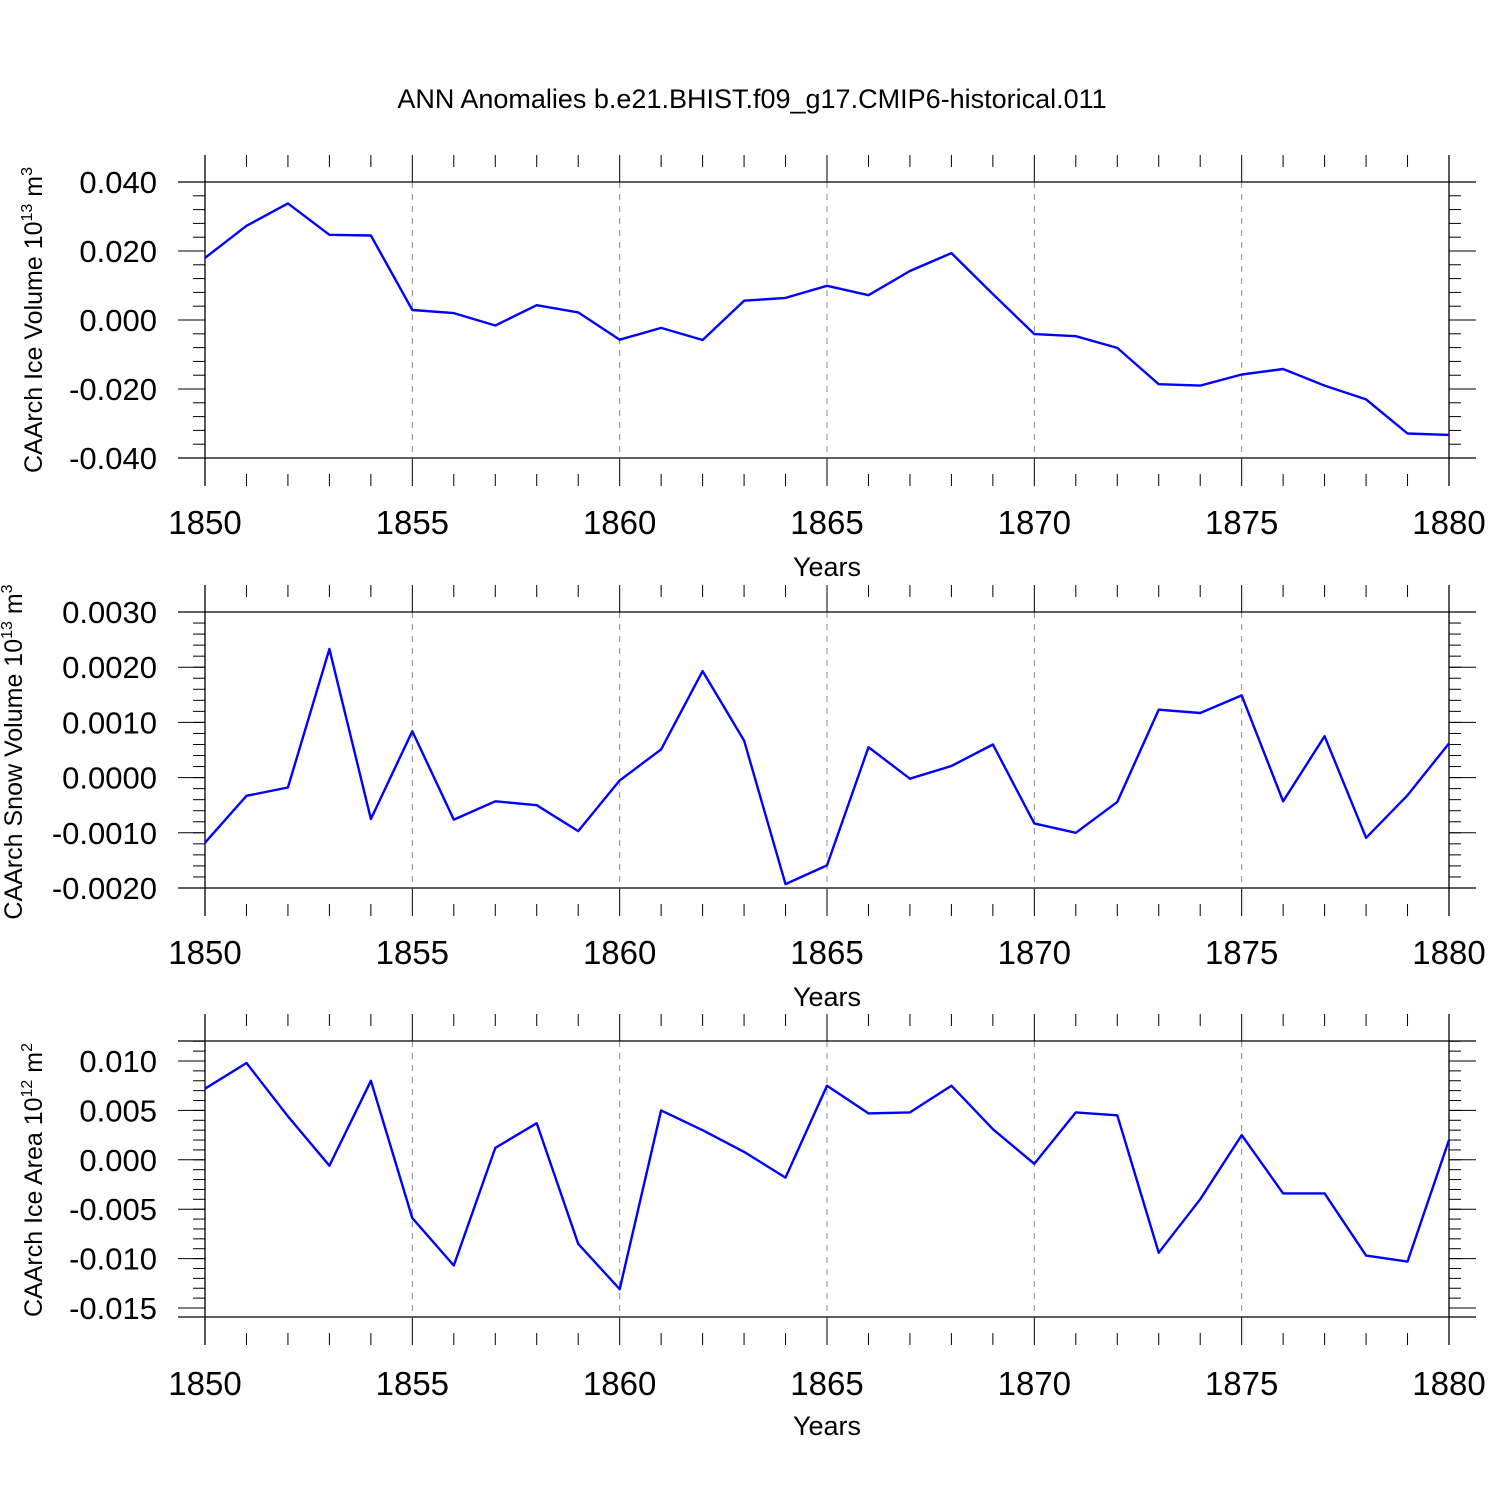 The width and height of the screenshot is (1500, 1505). Describe the element at coordinates (104, 888) in the screenshot. I see `y-tick-label: -0.0020` at that location.